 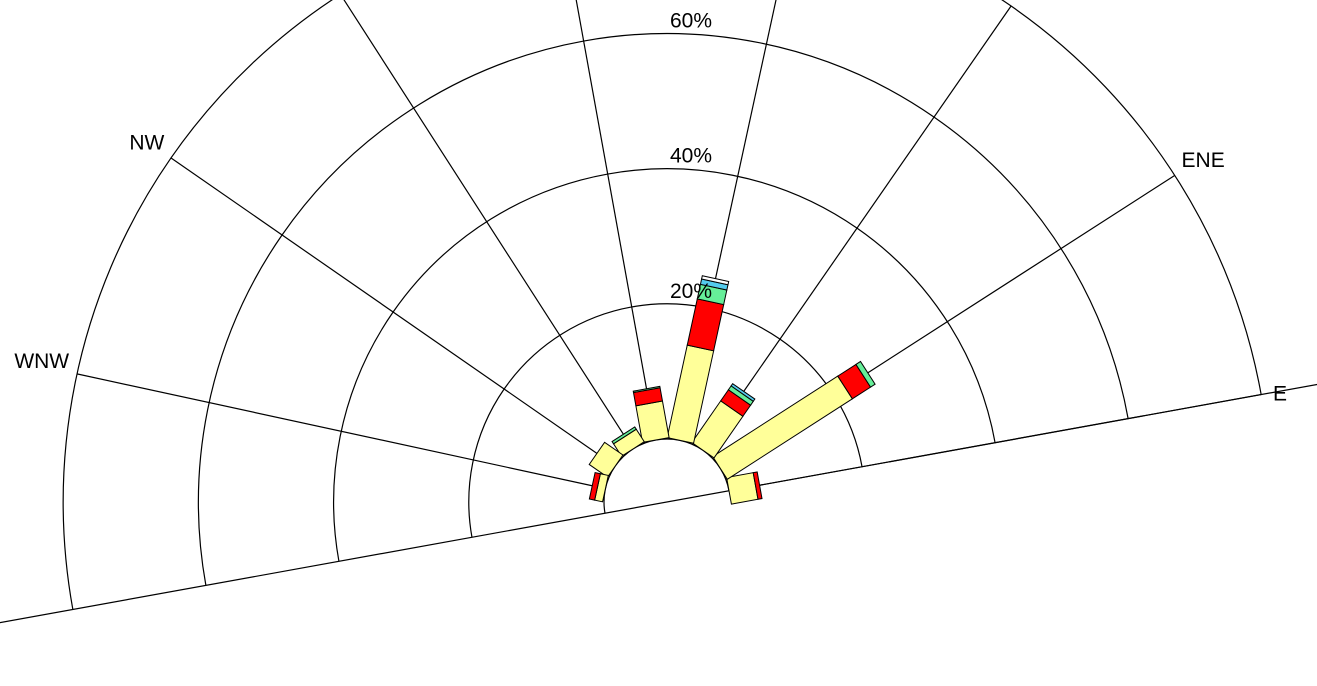 What do you see at coordinates (146, 142) in the screenshot?
I see `direction-label-nw: NW` at bounding box center [146, 142].